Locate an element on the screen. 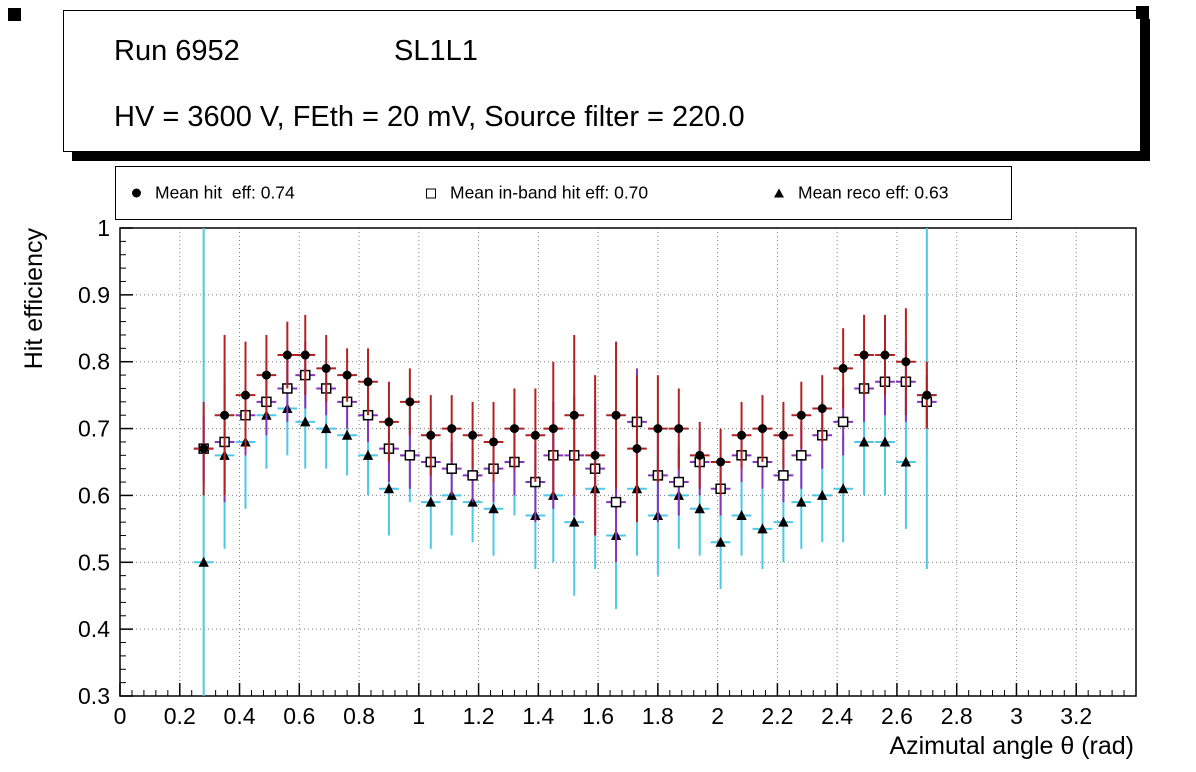 The image size is (1196, 772). x-tick-label: 3 is located at coordinates (1016, 716).